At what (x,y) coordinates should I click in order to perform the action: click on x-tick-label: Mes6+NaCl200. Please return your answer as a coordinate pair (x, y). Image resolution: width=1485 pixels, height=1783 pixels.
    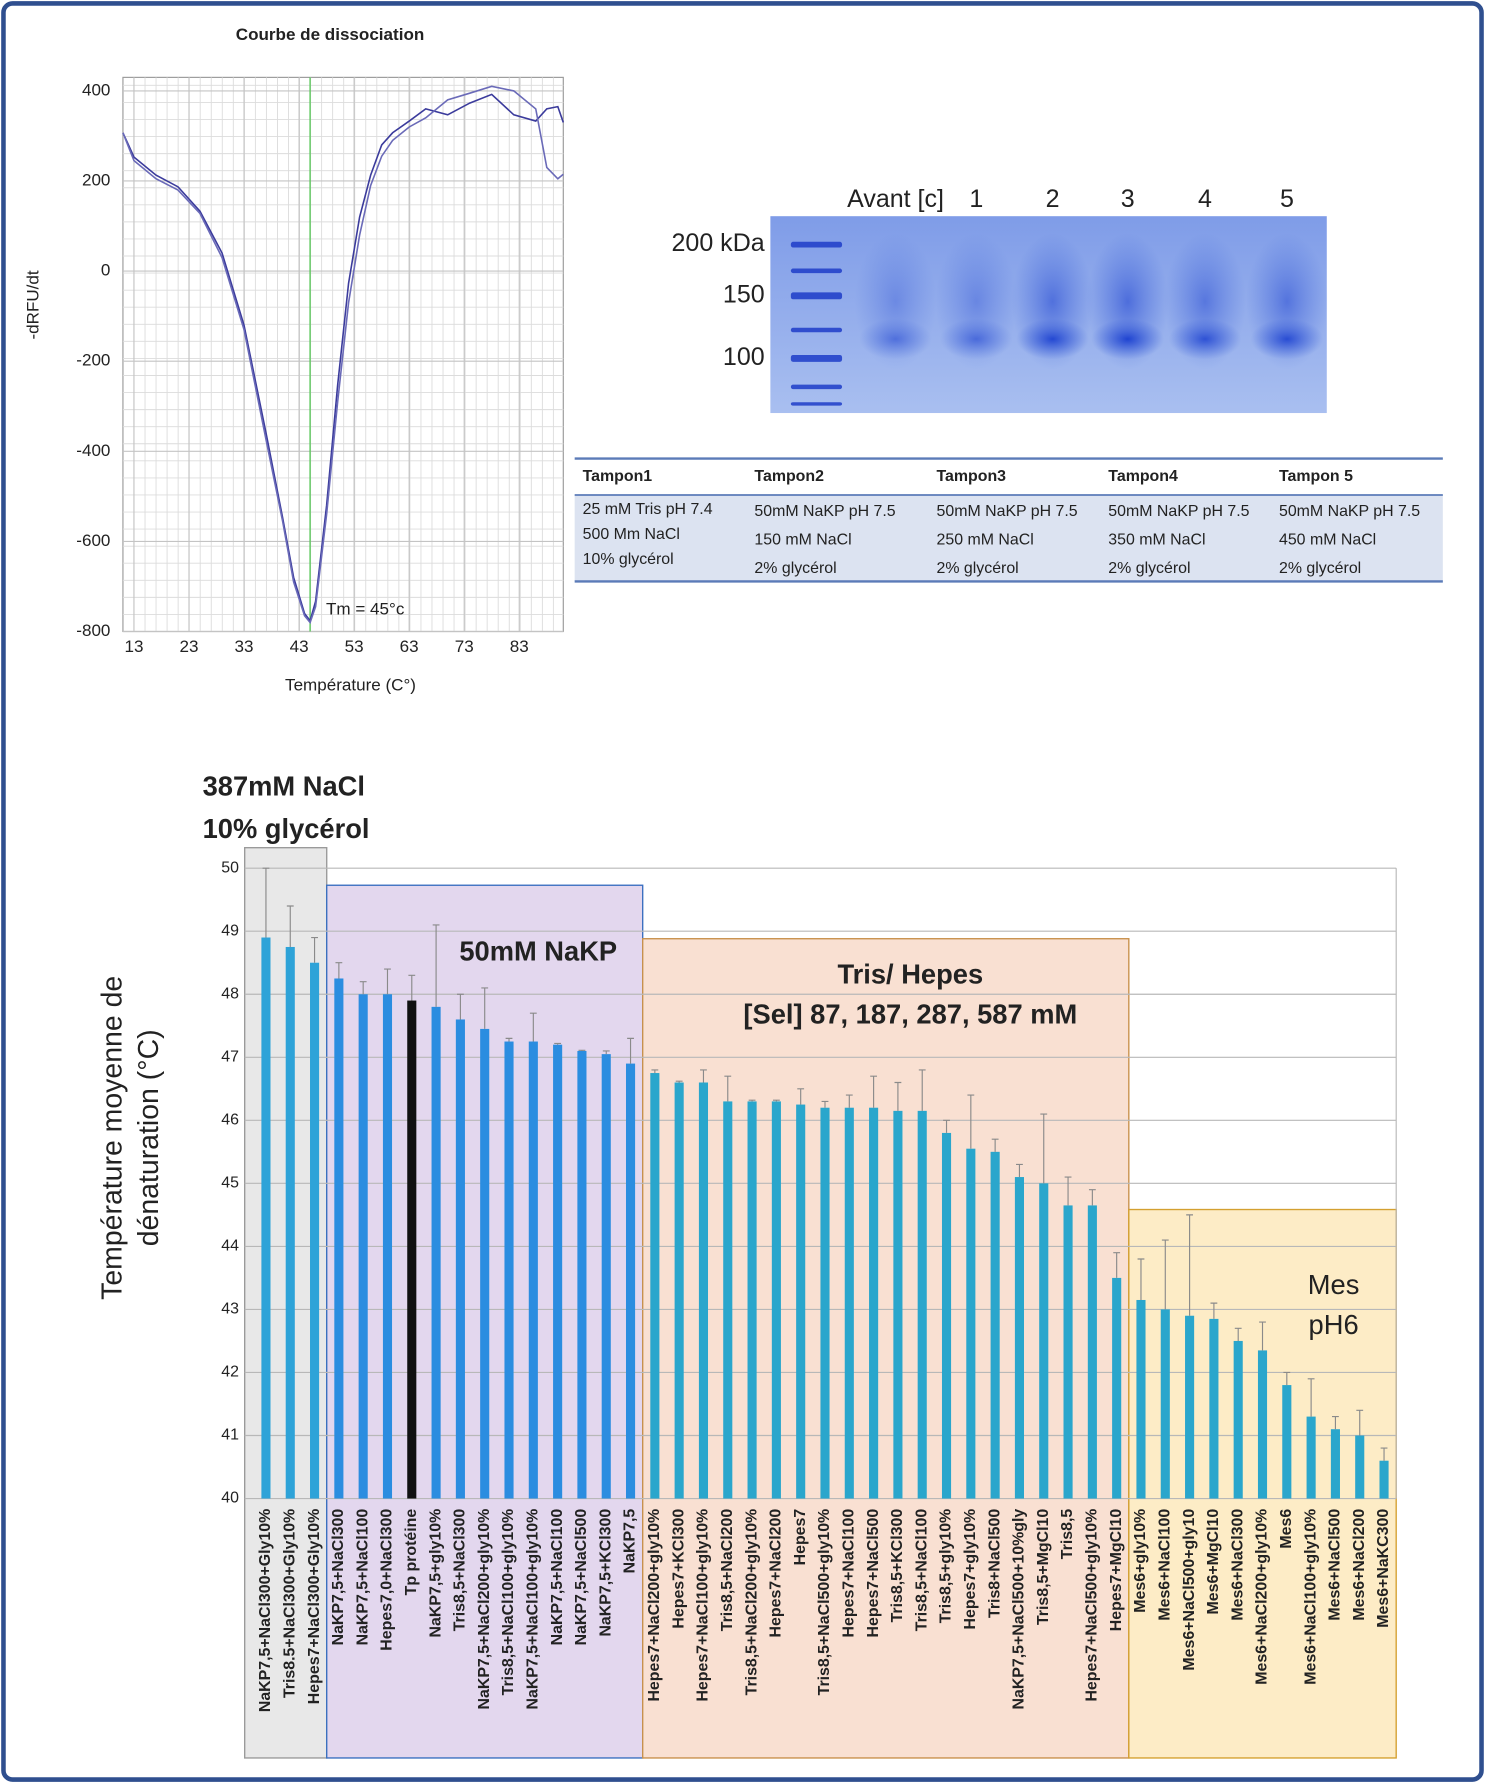
    Looking at the image, I should click on (1359, 1565).